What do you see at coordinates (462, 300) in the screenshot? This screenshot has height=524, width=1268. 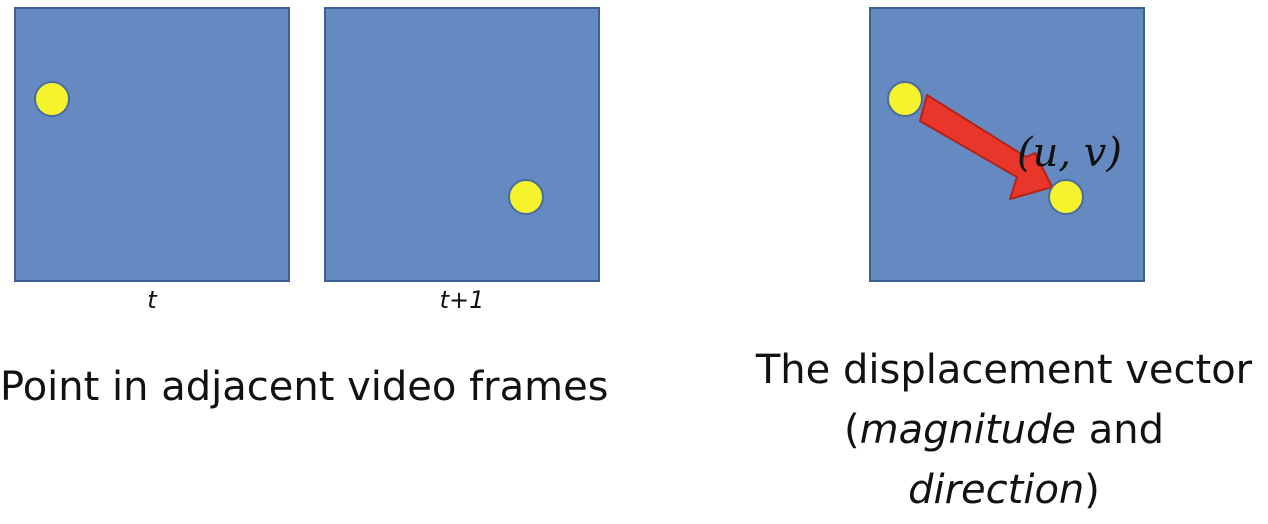 I see `frame-t-plus-1-label: t+1` at bounding box center [462, 300].